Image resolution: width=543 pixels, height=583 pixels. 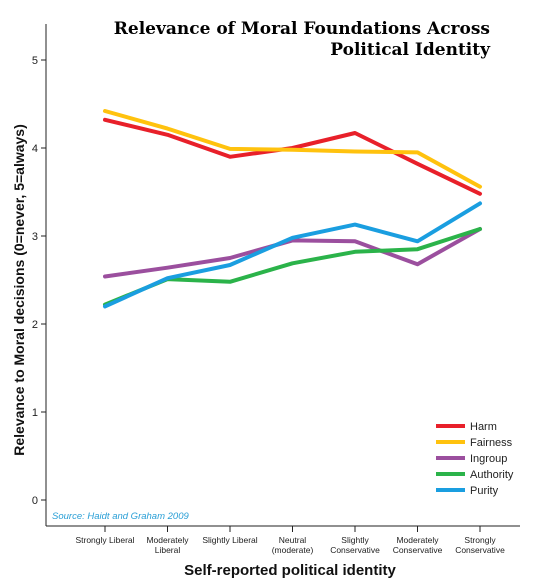 What do you see at coordinates (410, 50) in the screenshot?
I see `chart-title-line: Political Identity` at bounding box center [410, 50].